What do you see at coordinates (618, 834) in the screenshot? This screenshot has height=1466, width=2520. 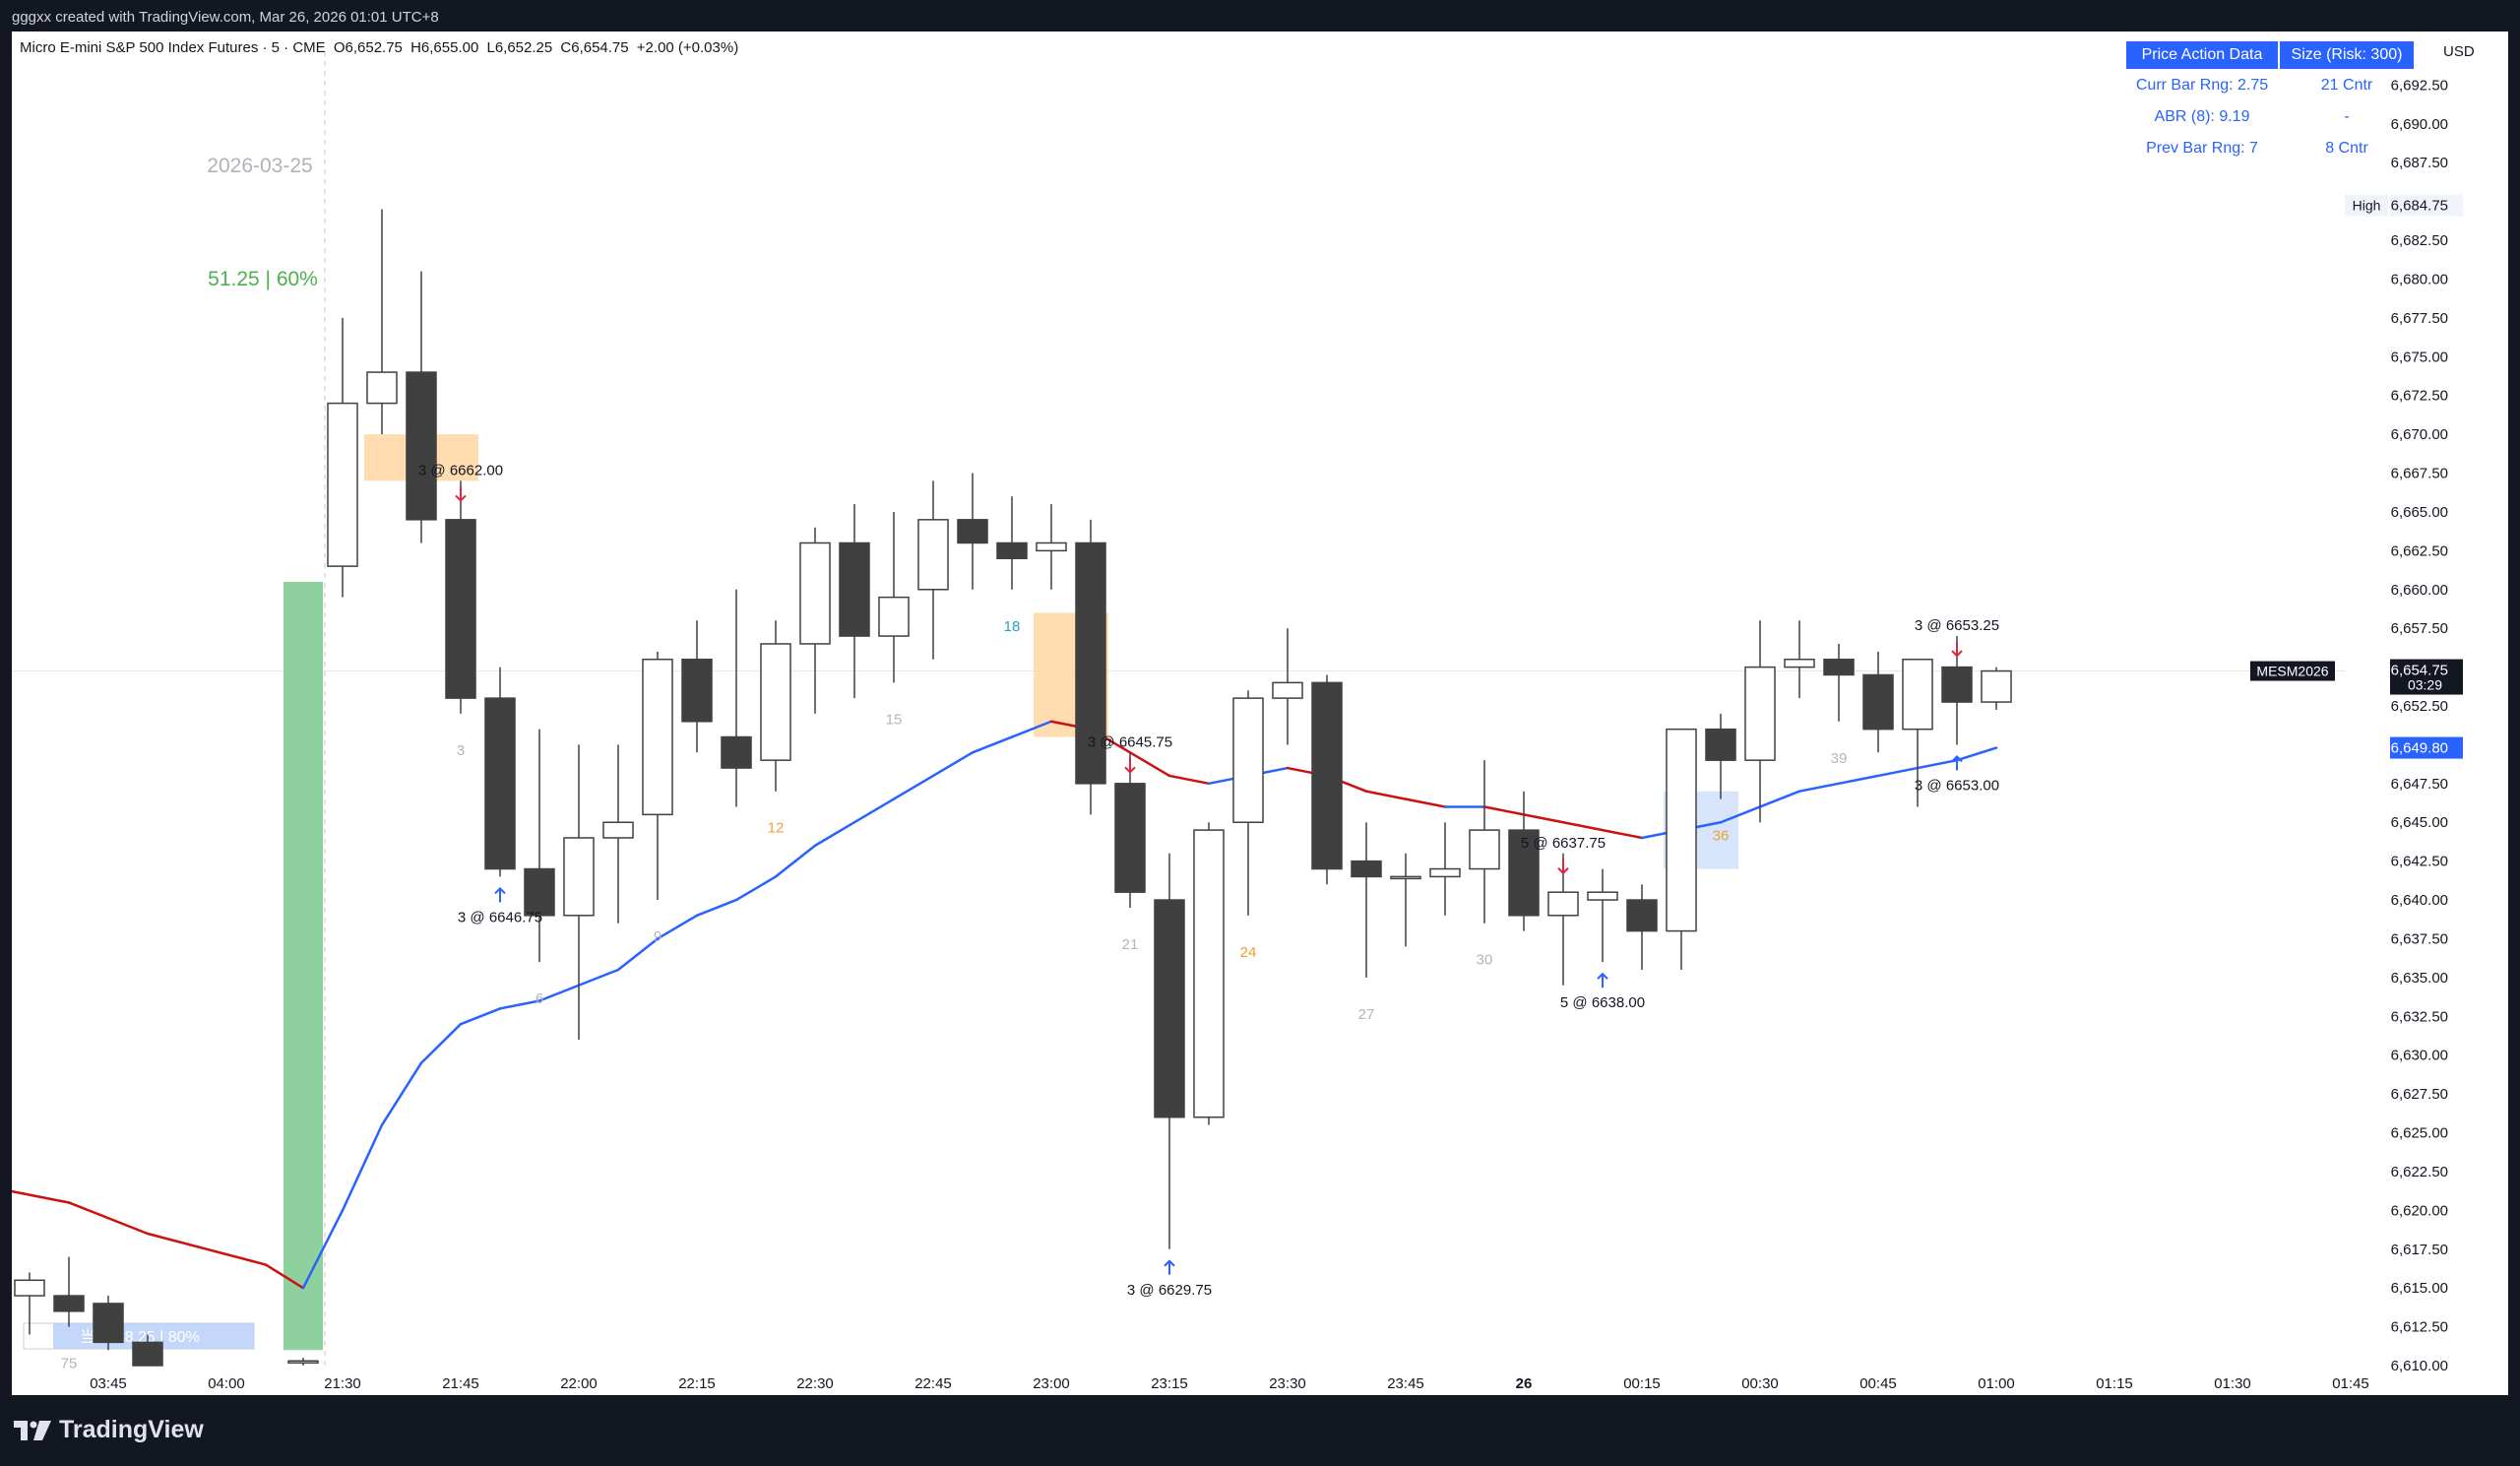 I see `candle-22:05` at bounding box center [618, 834].